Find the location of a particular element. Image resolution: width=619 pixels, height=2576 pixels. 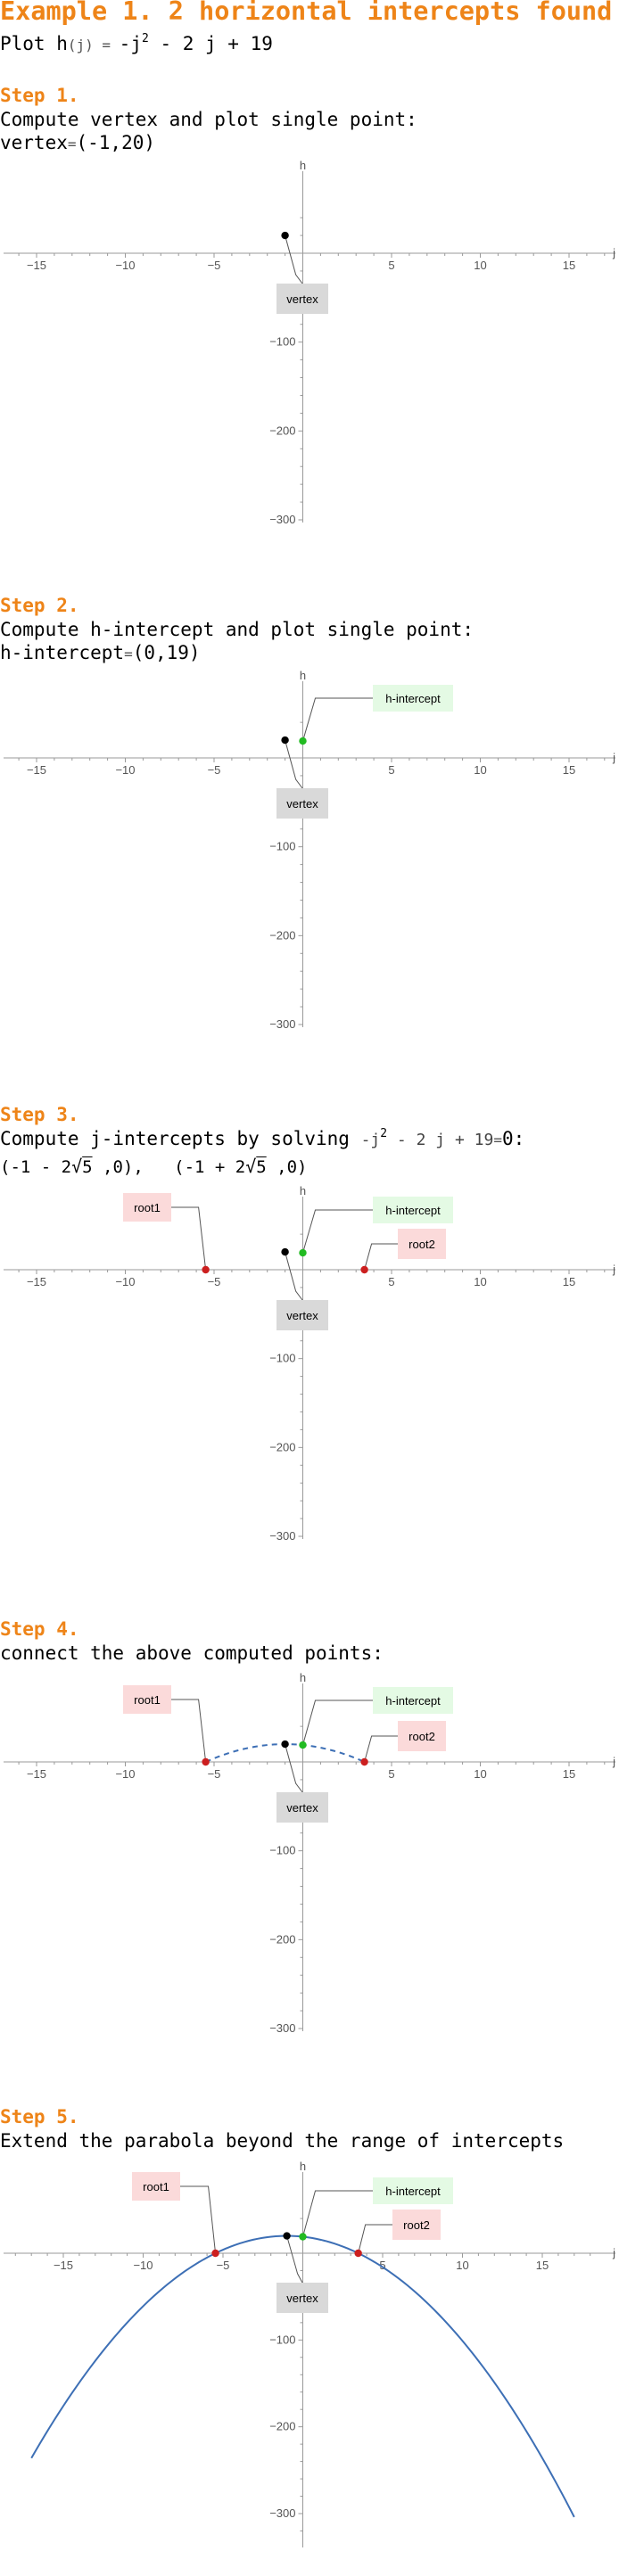

step3-eq-op: = is located at coordinates (497, 1140).